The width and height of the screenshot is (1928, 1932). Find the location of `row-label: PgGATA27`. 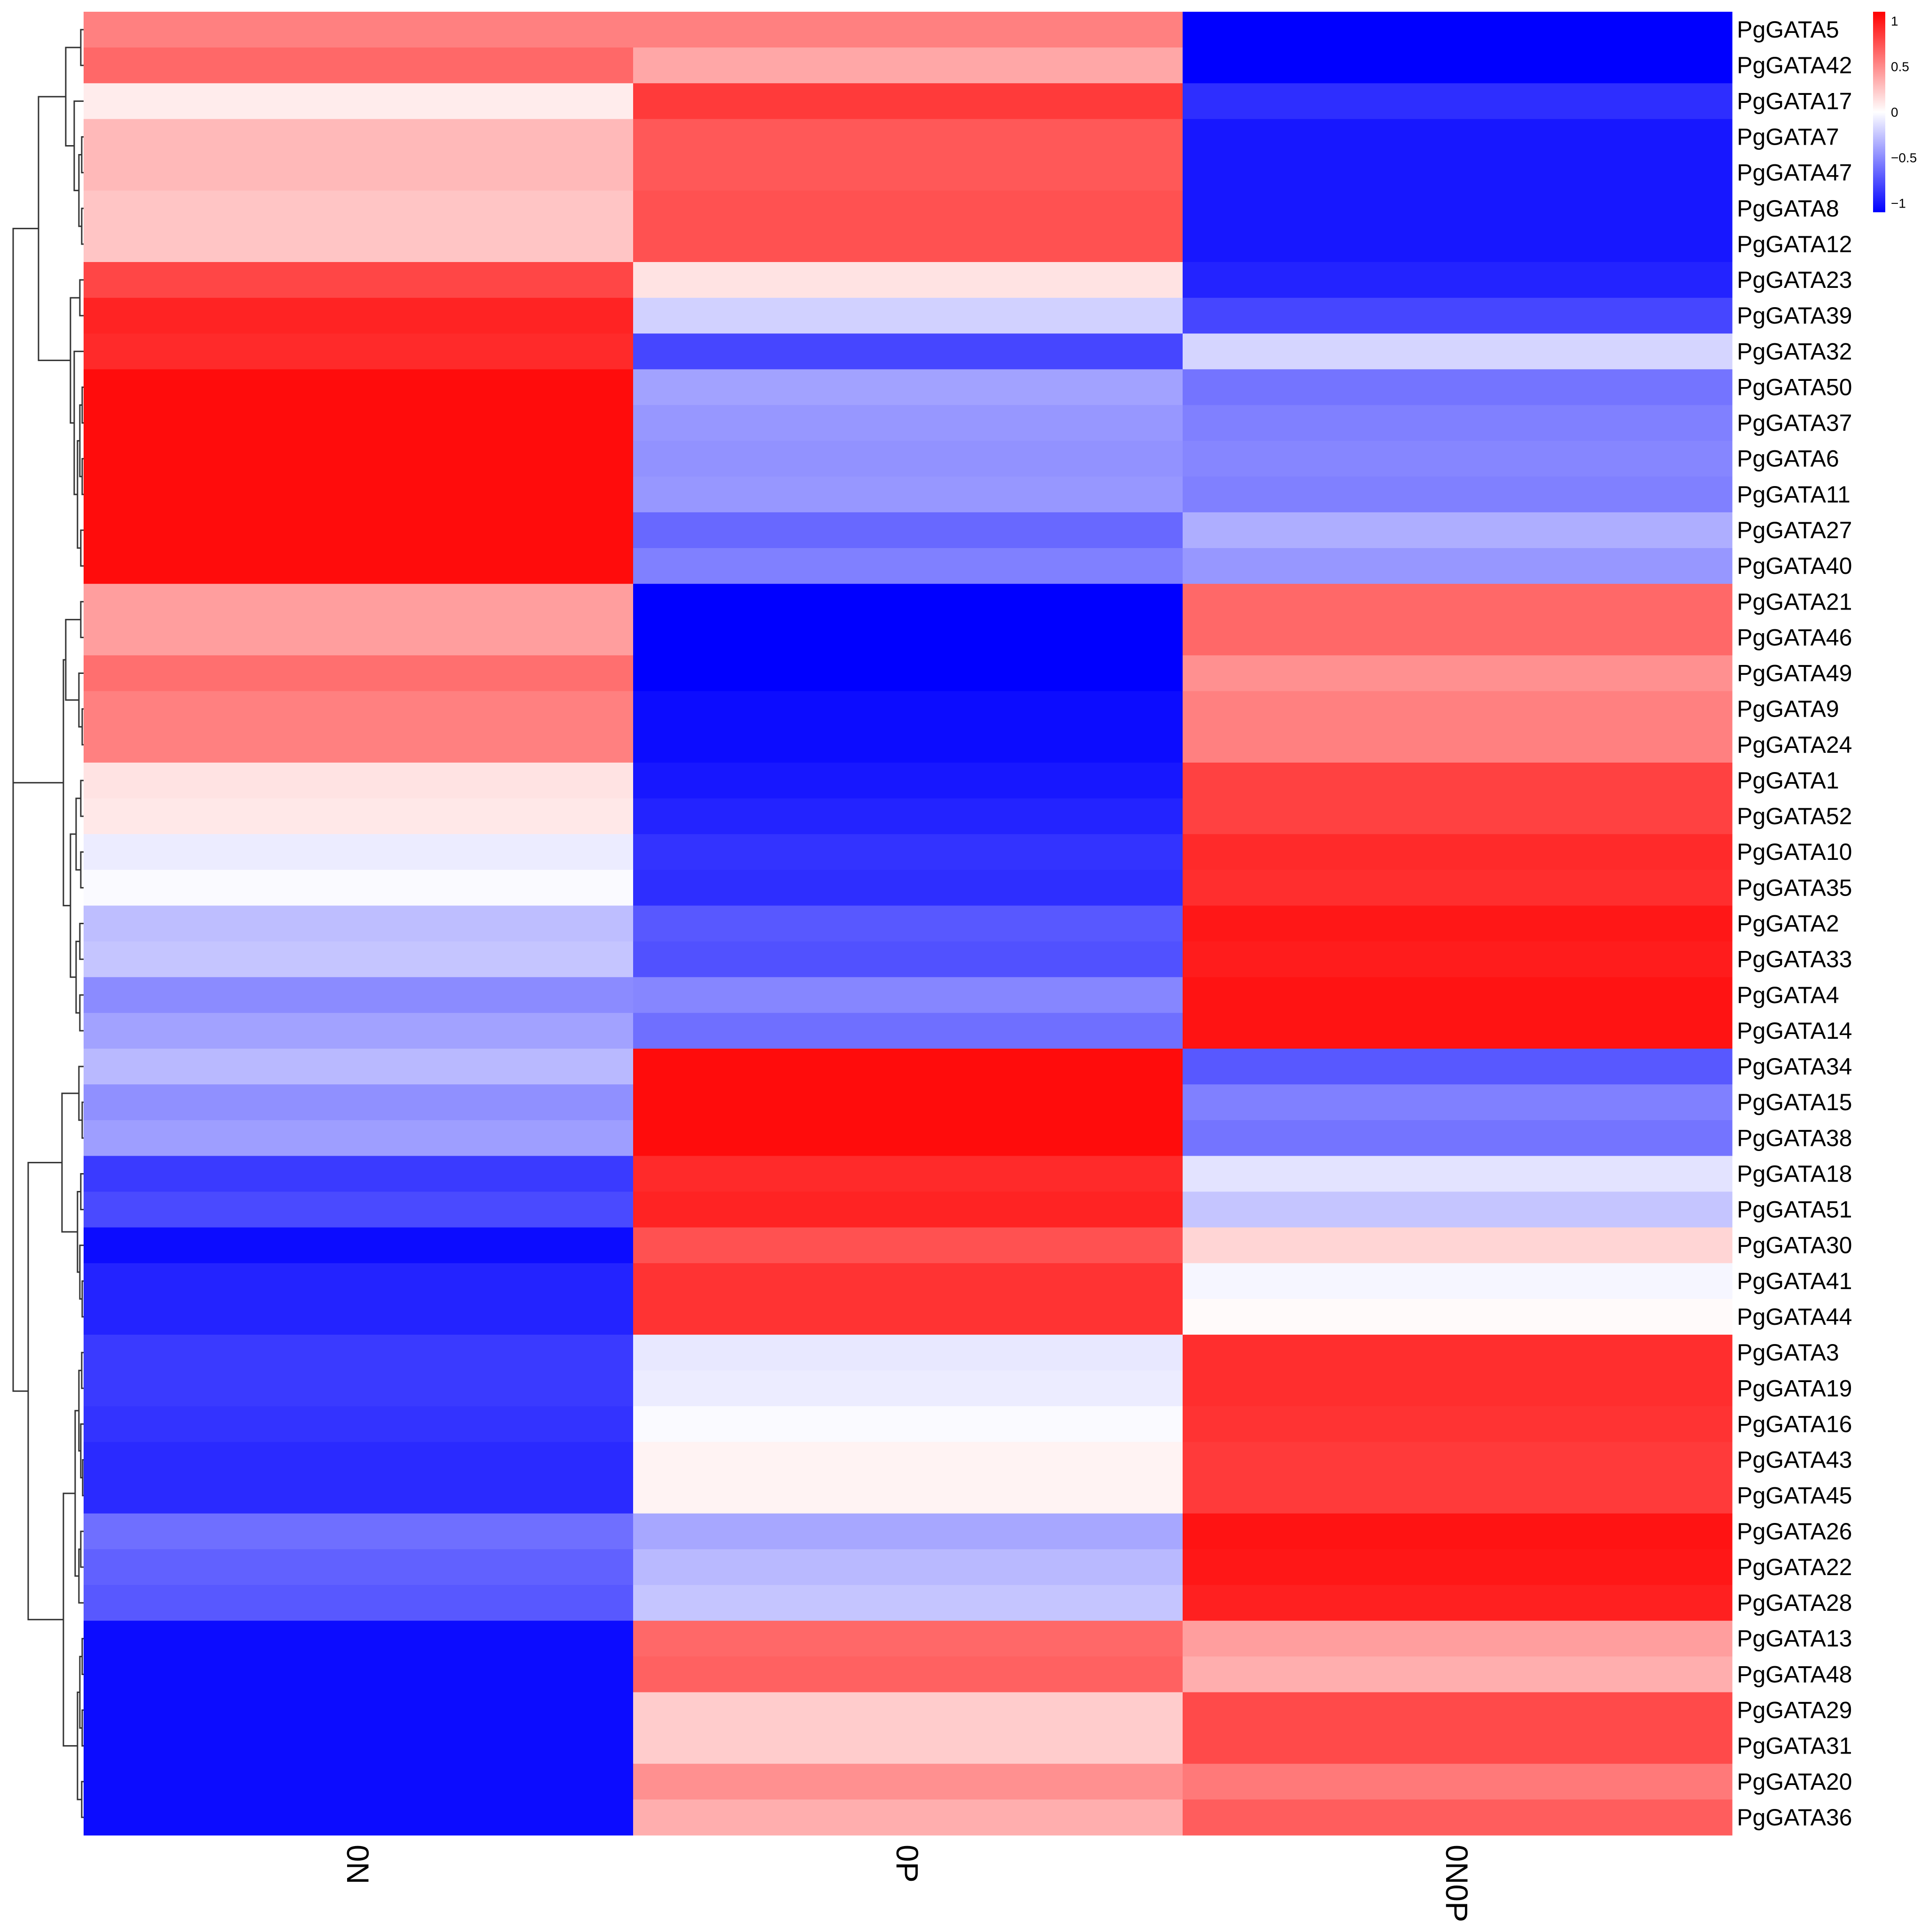

row-label: PgGATA27 is located at coordinates (1794, 530).